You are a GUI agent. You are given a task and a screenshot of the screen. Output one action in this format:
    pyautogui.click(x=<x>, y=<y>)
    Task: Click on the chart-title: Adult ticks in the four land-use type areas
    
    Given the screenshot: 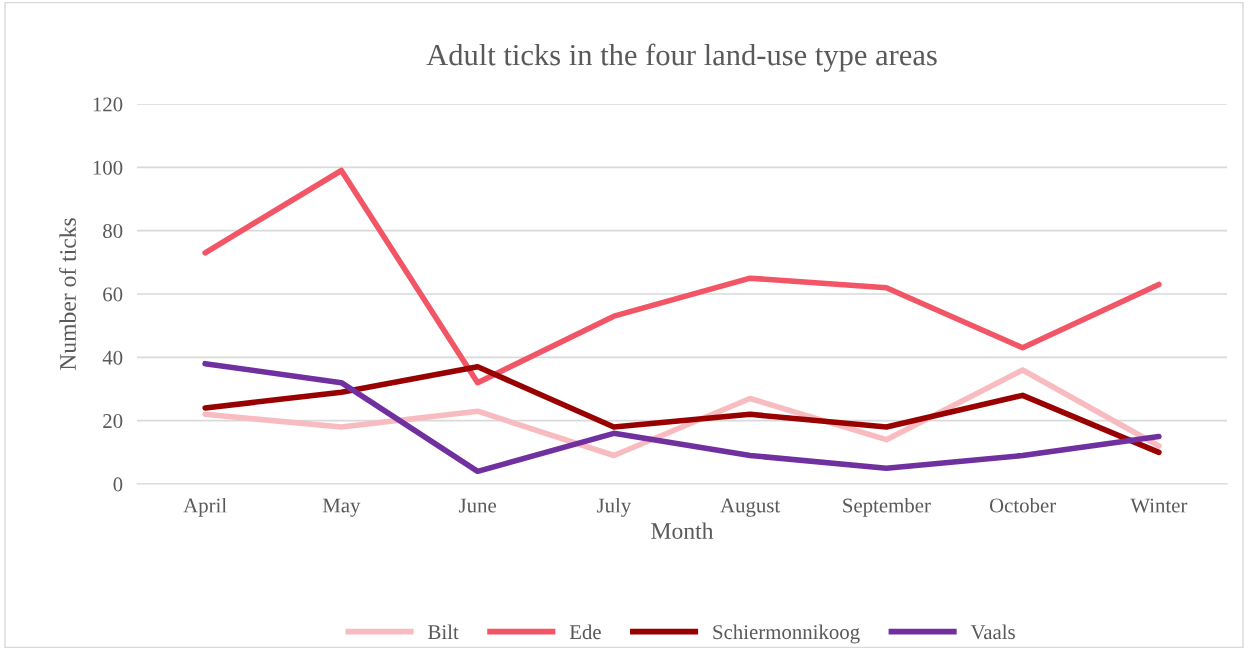 What is the action you would take?
    pyautogui.click(x=681, y=57)
    